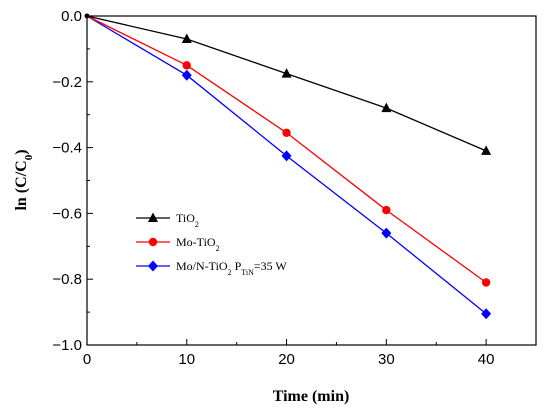 This screenshot has height=413, width=550. Describe the element at coordinates (386, 359) in the screenshot. I see `x-tick-label: 30` at that location.